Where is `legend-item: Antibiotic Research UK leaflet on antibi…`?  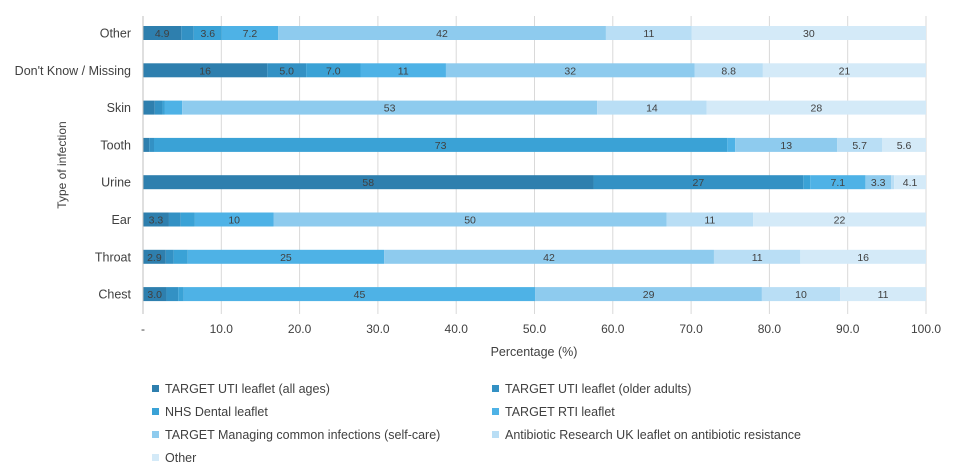
legend-item: Antibiotic Research UK leaflet on antibi… is located at coordinates (712, 434).